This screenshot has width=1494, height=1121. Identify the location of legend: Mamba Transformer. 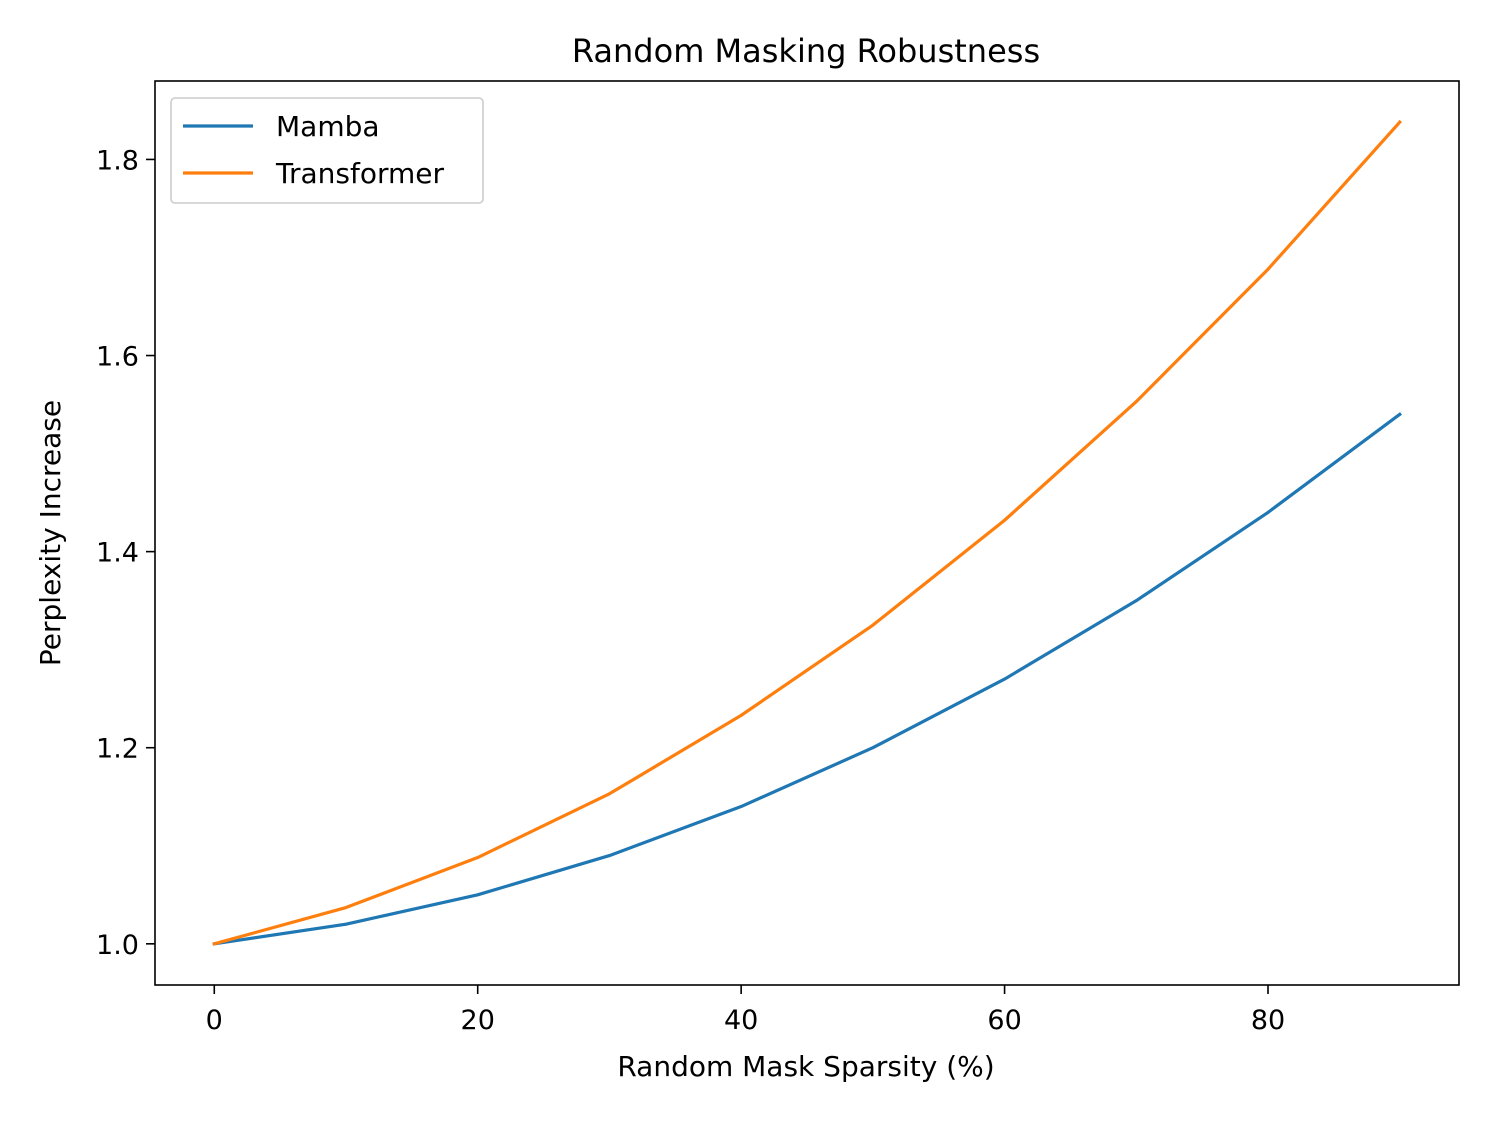
(327, 150).